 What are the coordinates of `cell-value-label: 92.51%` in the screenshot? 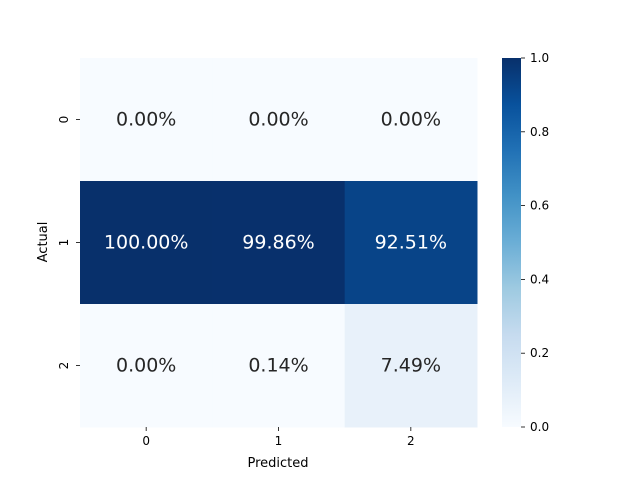 It's located at (411, 243).